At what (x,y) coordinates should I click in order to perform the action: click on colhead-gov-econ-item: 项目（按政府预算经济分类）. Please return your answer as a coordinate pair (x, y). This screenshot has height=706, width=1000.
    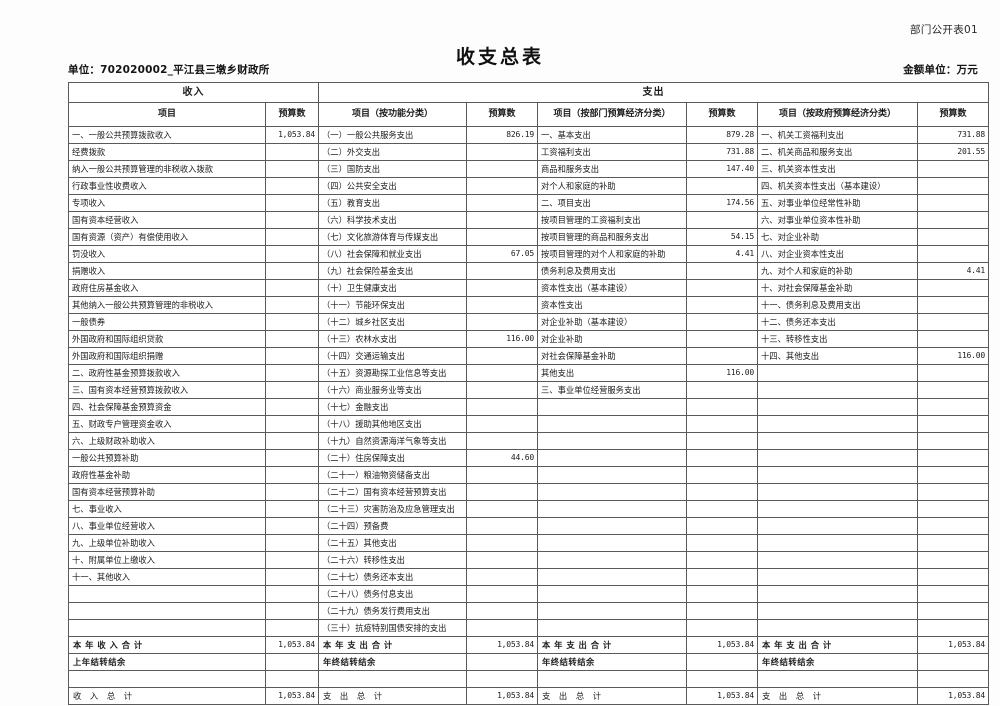
    Looking at the image, I should click on (837, 114).